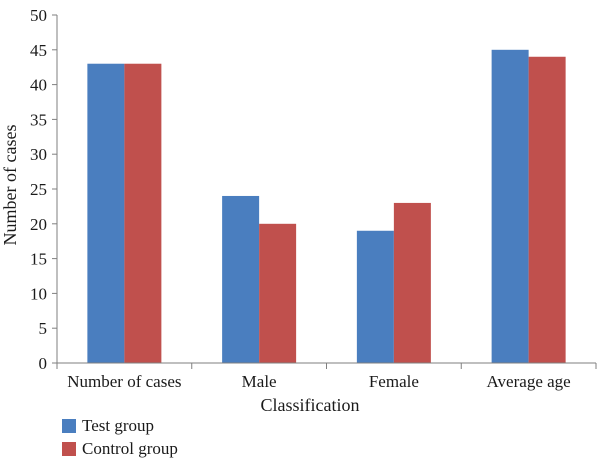 The height and width of the screenshot is (458, 600). Describe the element at coordinates (38, 15) in the screenshot. I see `y-tick-label: 50` at that location.